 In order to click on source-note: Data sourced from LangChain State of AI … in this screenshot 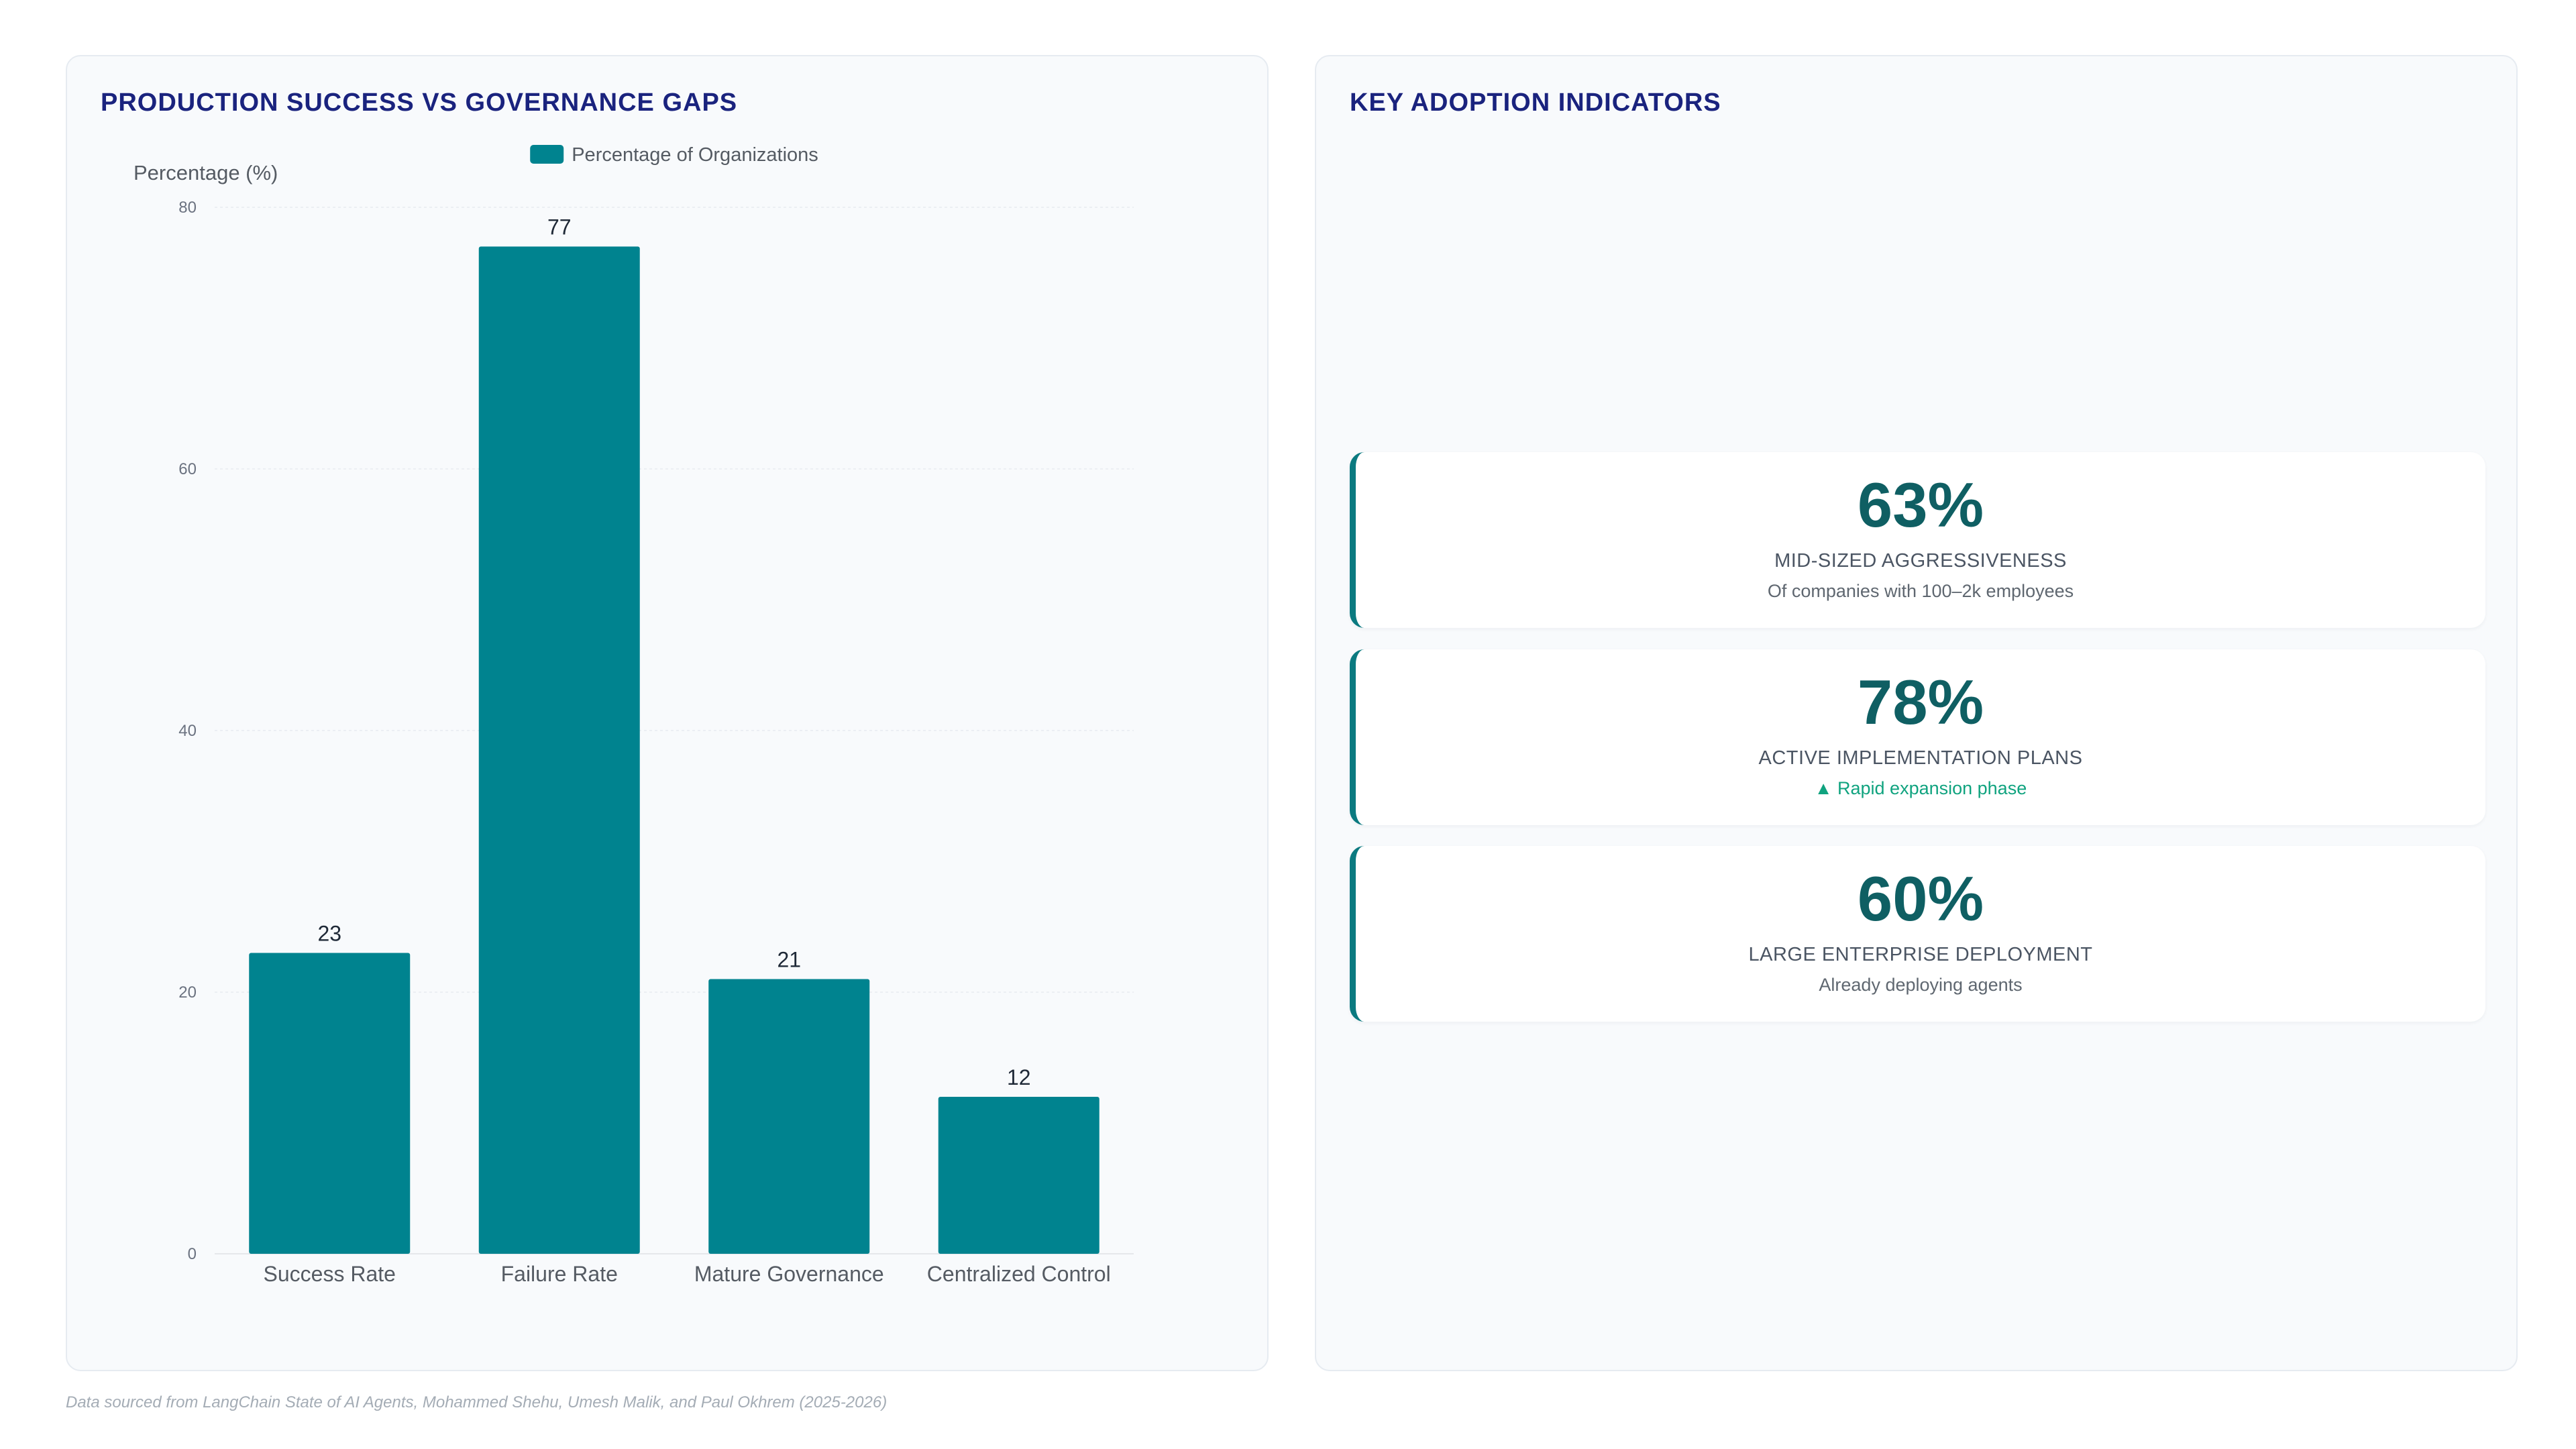, I will do `click(477, 1402)`.